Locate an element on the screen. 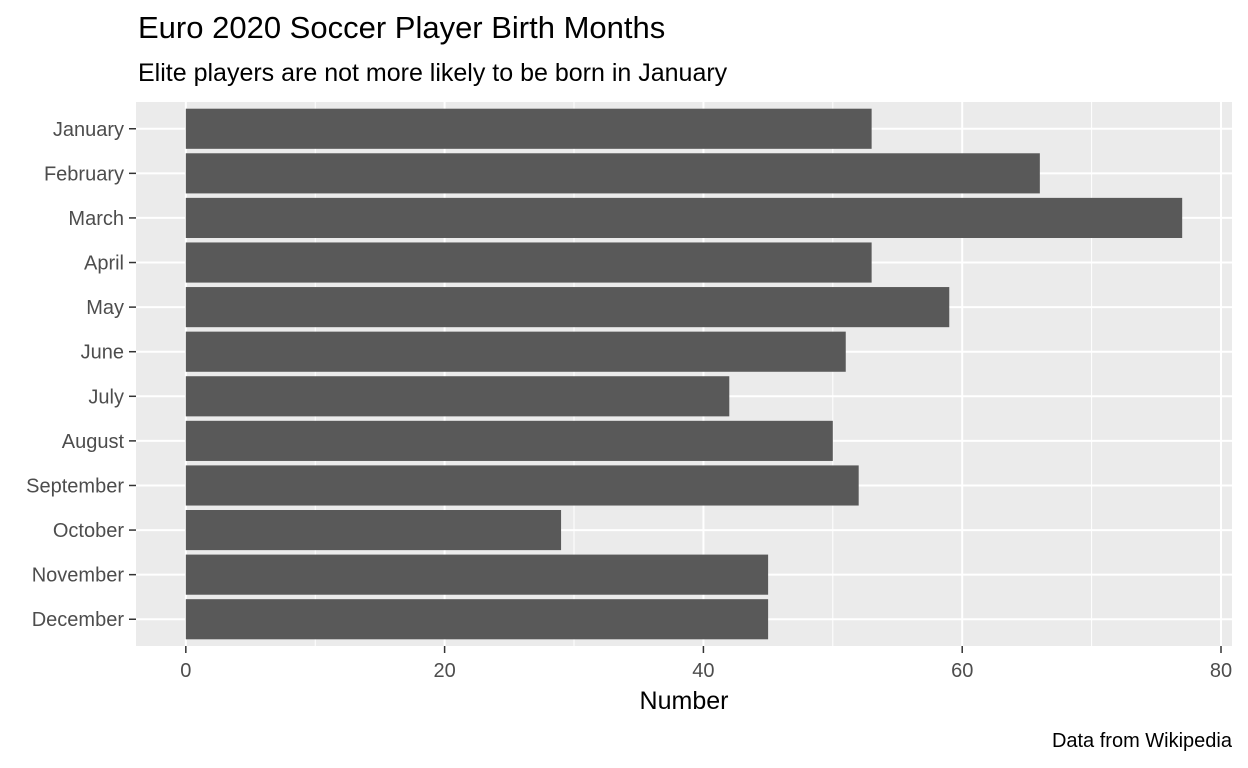 The height and width of the screenshot is (768, 1248). chart-title: Euro 2020 Soccer Player Birth Months is located at coordinates (402, 27).